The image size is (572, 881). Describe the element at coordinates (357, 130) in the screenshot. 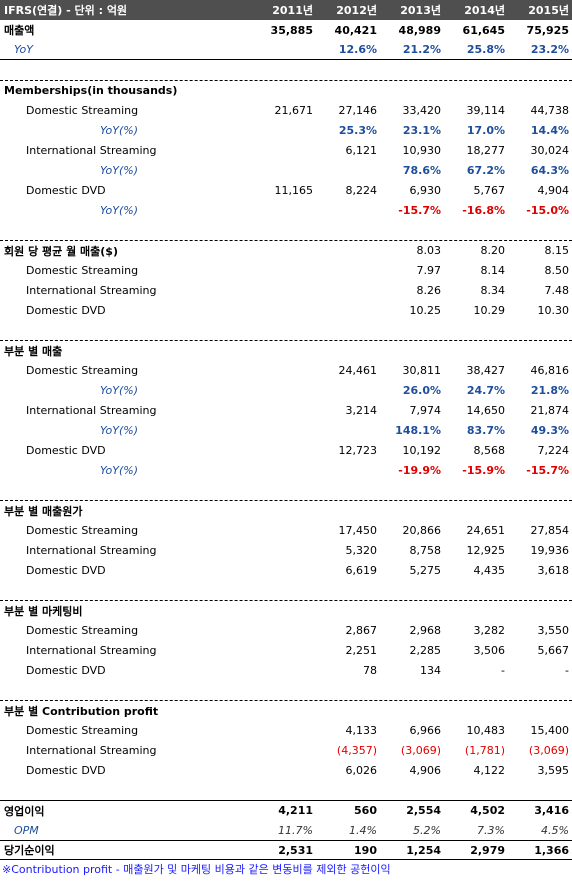

I see `value-cell: 25.3%` at that location.